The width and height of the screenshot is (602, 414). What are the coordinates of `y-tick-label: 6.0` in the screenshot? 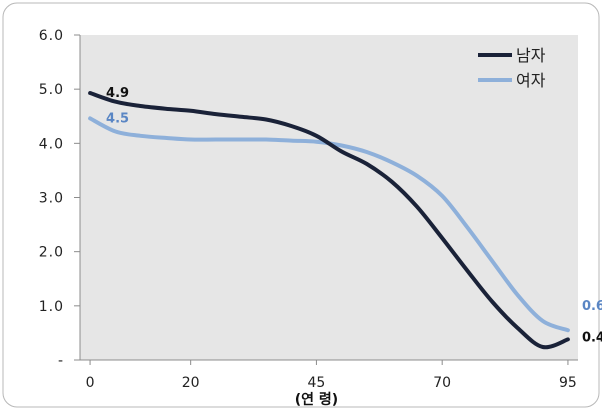 It's located at (51, 36).